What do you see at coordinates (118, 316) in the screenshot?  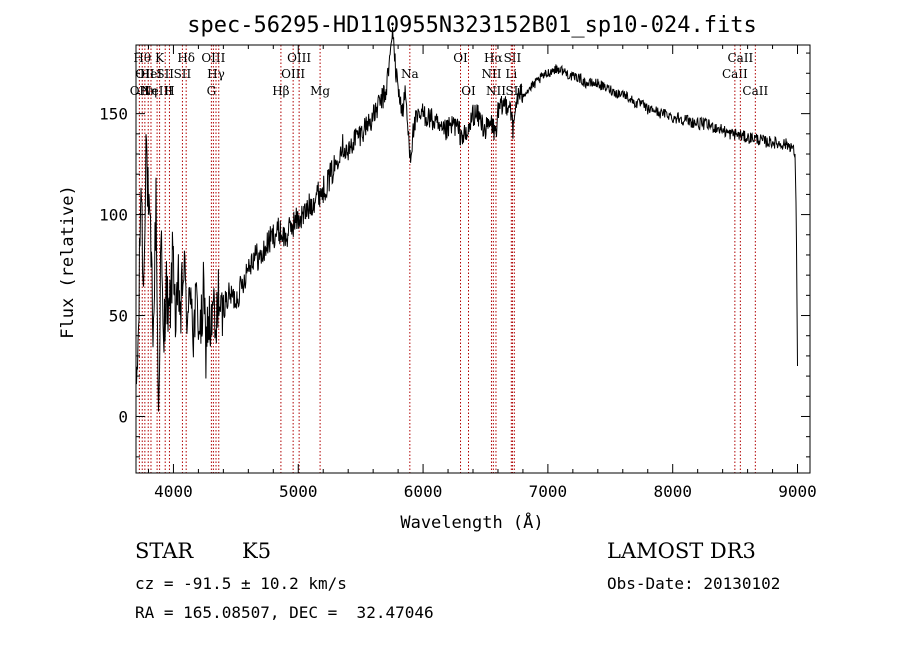 I see `y-tick-label: 50` at bounding box center [118, 316].